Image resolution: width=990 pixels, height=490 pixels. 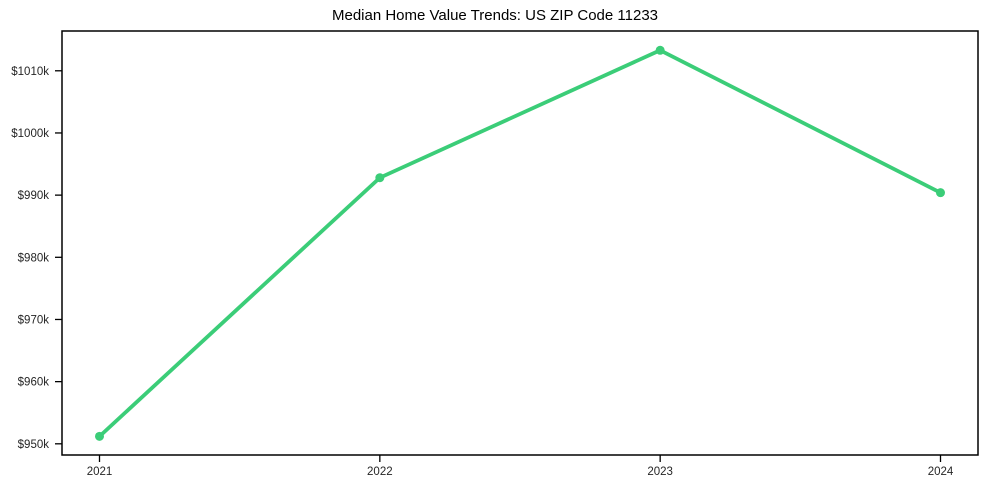 I want to click on x-tick-label: 2024, so click(x=941, y=472).